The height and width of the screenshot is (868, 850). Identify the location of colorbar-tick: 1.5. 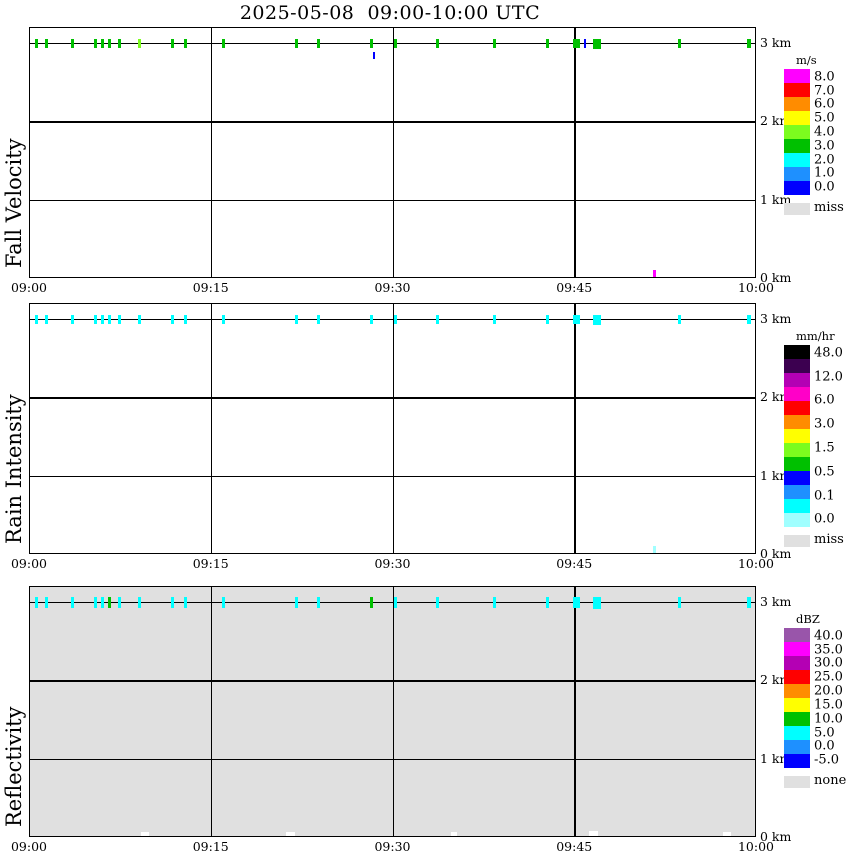
(824, 448).